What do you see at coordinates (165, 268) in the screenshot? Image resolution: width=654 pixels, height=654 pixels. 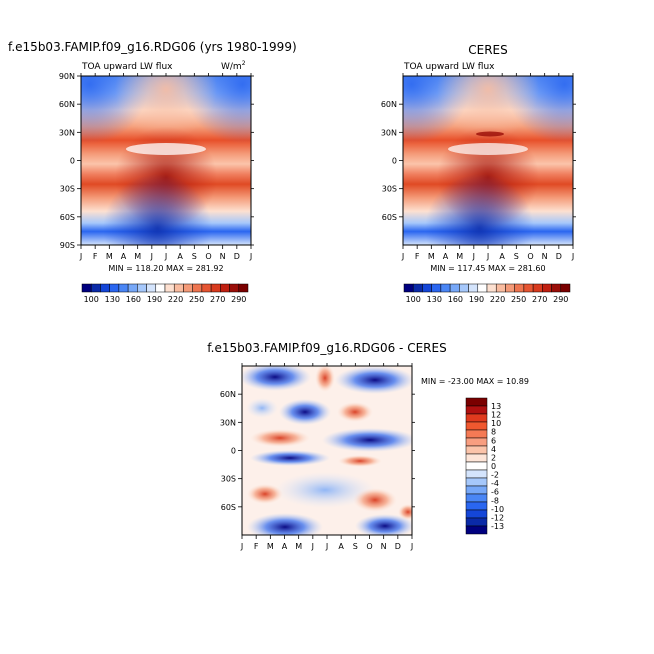 I see `panel-a-stats: MIN = 118.20 MAX = 281.92` at bounding box center [165, 268].